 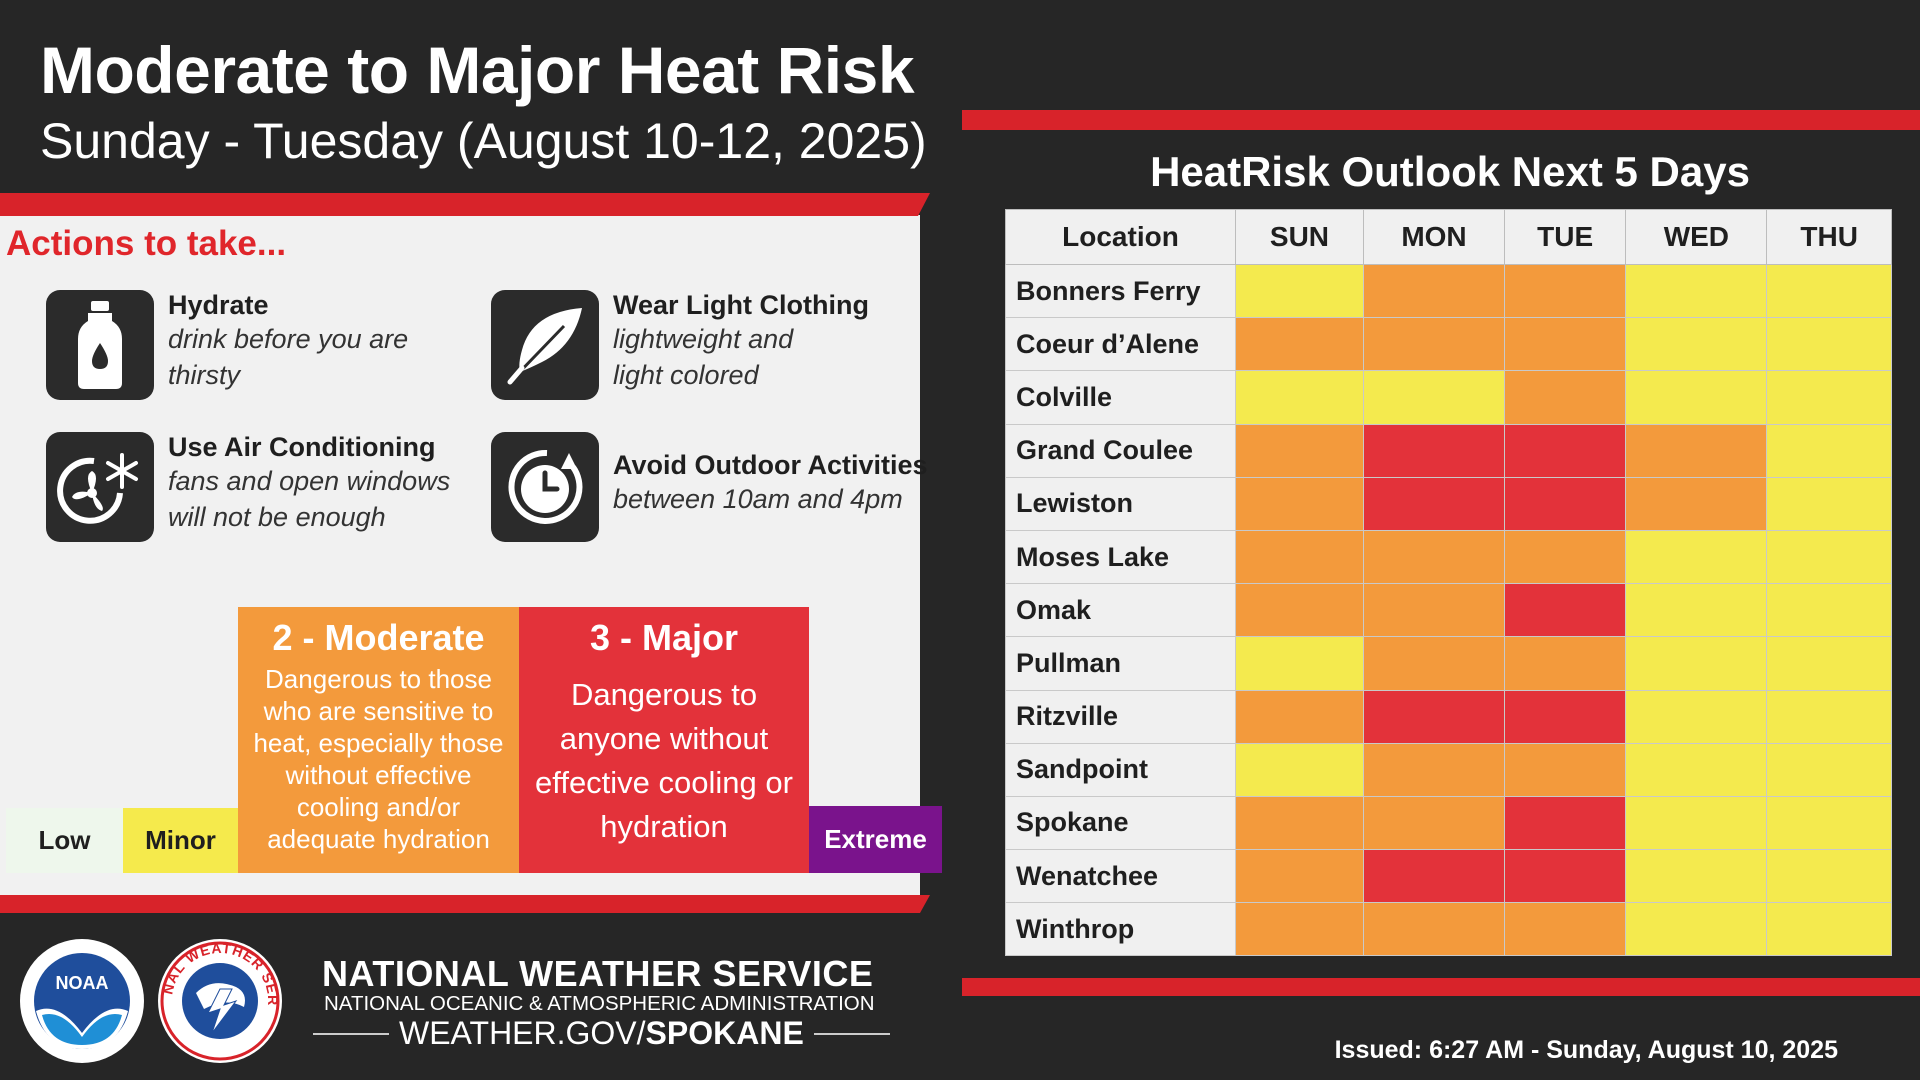 What do you see at coordinates (82, 983) in the screenshot?
I see `noaa-logo-text: NOAA` at bounding box center [82, 983].